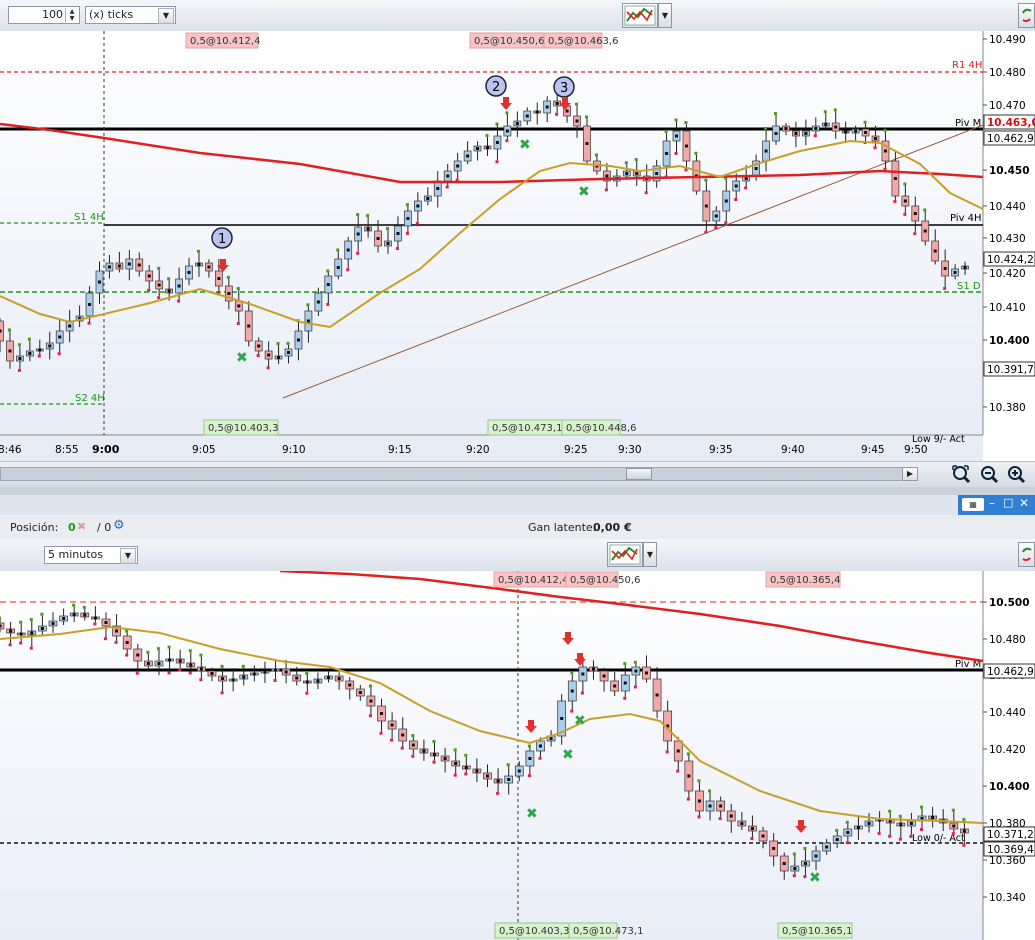 The width and height of the screenshot is (1035, 940). Describe the element at coordinates (91, 555) in the screenshot. I see `interval-select: 5 minutos ▼` at that location.